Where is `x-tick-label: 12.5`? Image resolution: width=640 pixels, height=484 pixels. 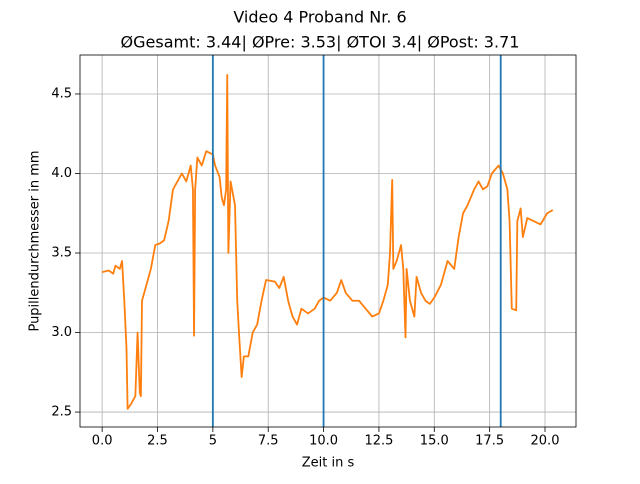
x-tick-label: 12.5 is located at coordinates (378, 441).